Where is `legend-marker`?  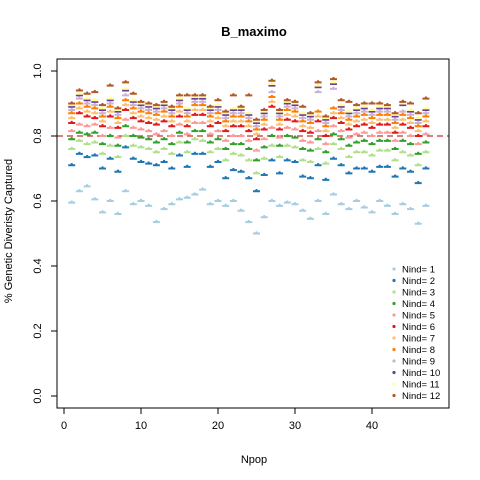 legend-marker is located at coordinates (394, 280).